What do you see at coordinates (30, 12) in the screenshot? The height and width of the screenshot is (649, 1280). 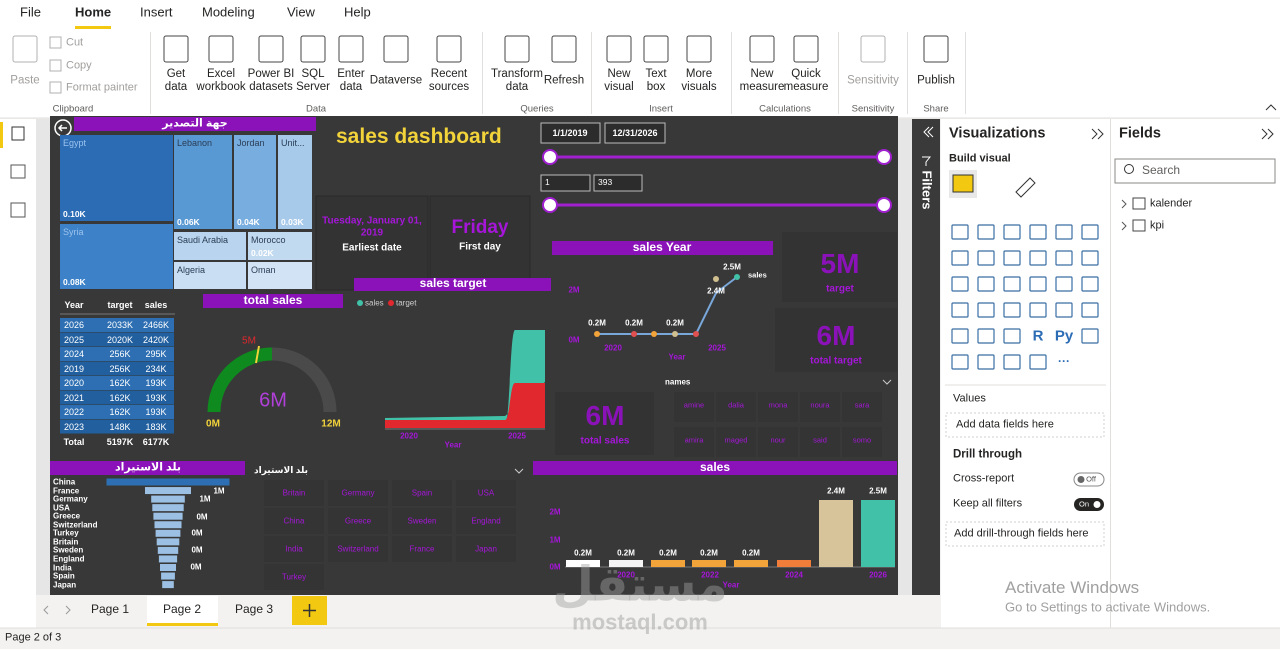 I see `ribbon-tab: File` at bounding box center [30, 12].